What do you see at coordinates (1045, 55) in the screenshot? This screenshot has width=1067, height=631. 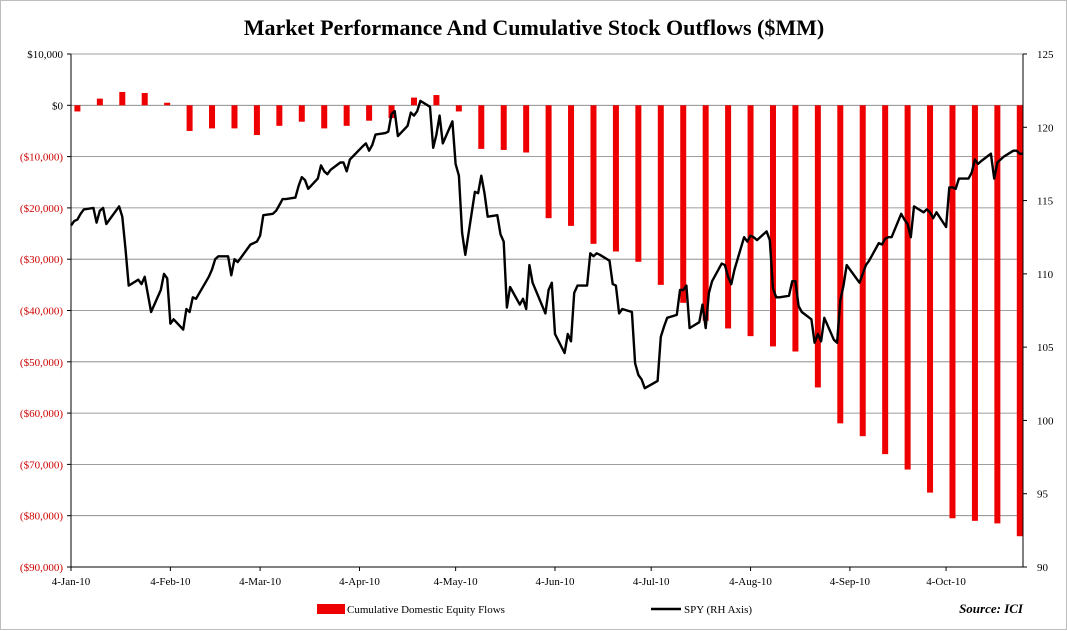 I see `right-tick-label-0: 125` at bounding box center [1045, 55].